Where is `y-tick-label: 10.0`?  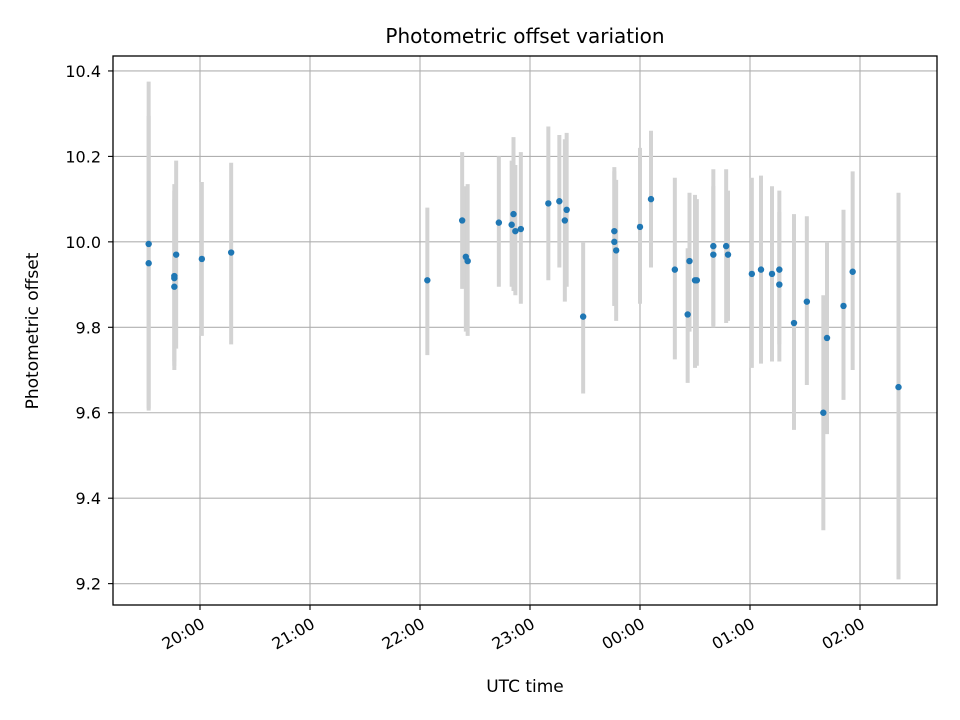 y-tick-label: 10.0 is located at coordinates (83, 242).